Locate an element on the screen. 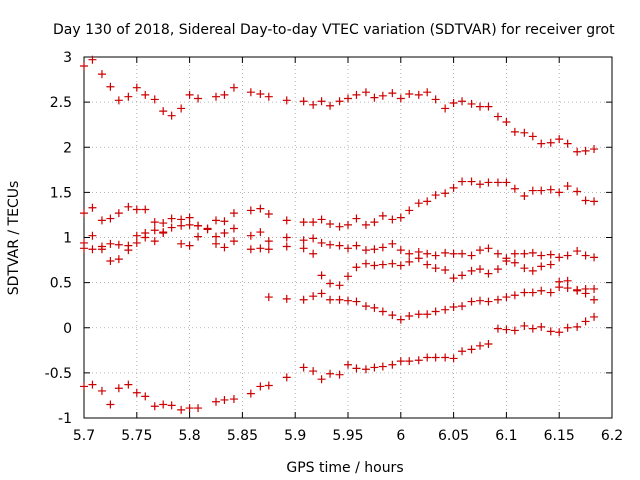 Image resolution: width=640 pixels, height=480 pixels. y-tick-label: -0.5 is located at coordinates (58, 374).